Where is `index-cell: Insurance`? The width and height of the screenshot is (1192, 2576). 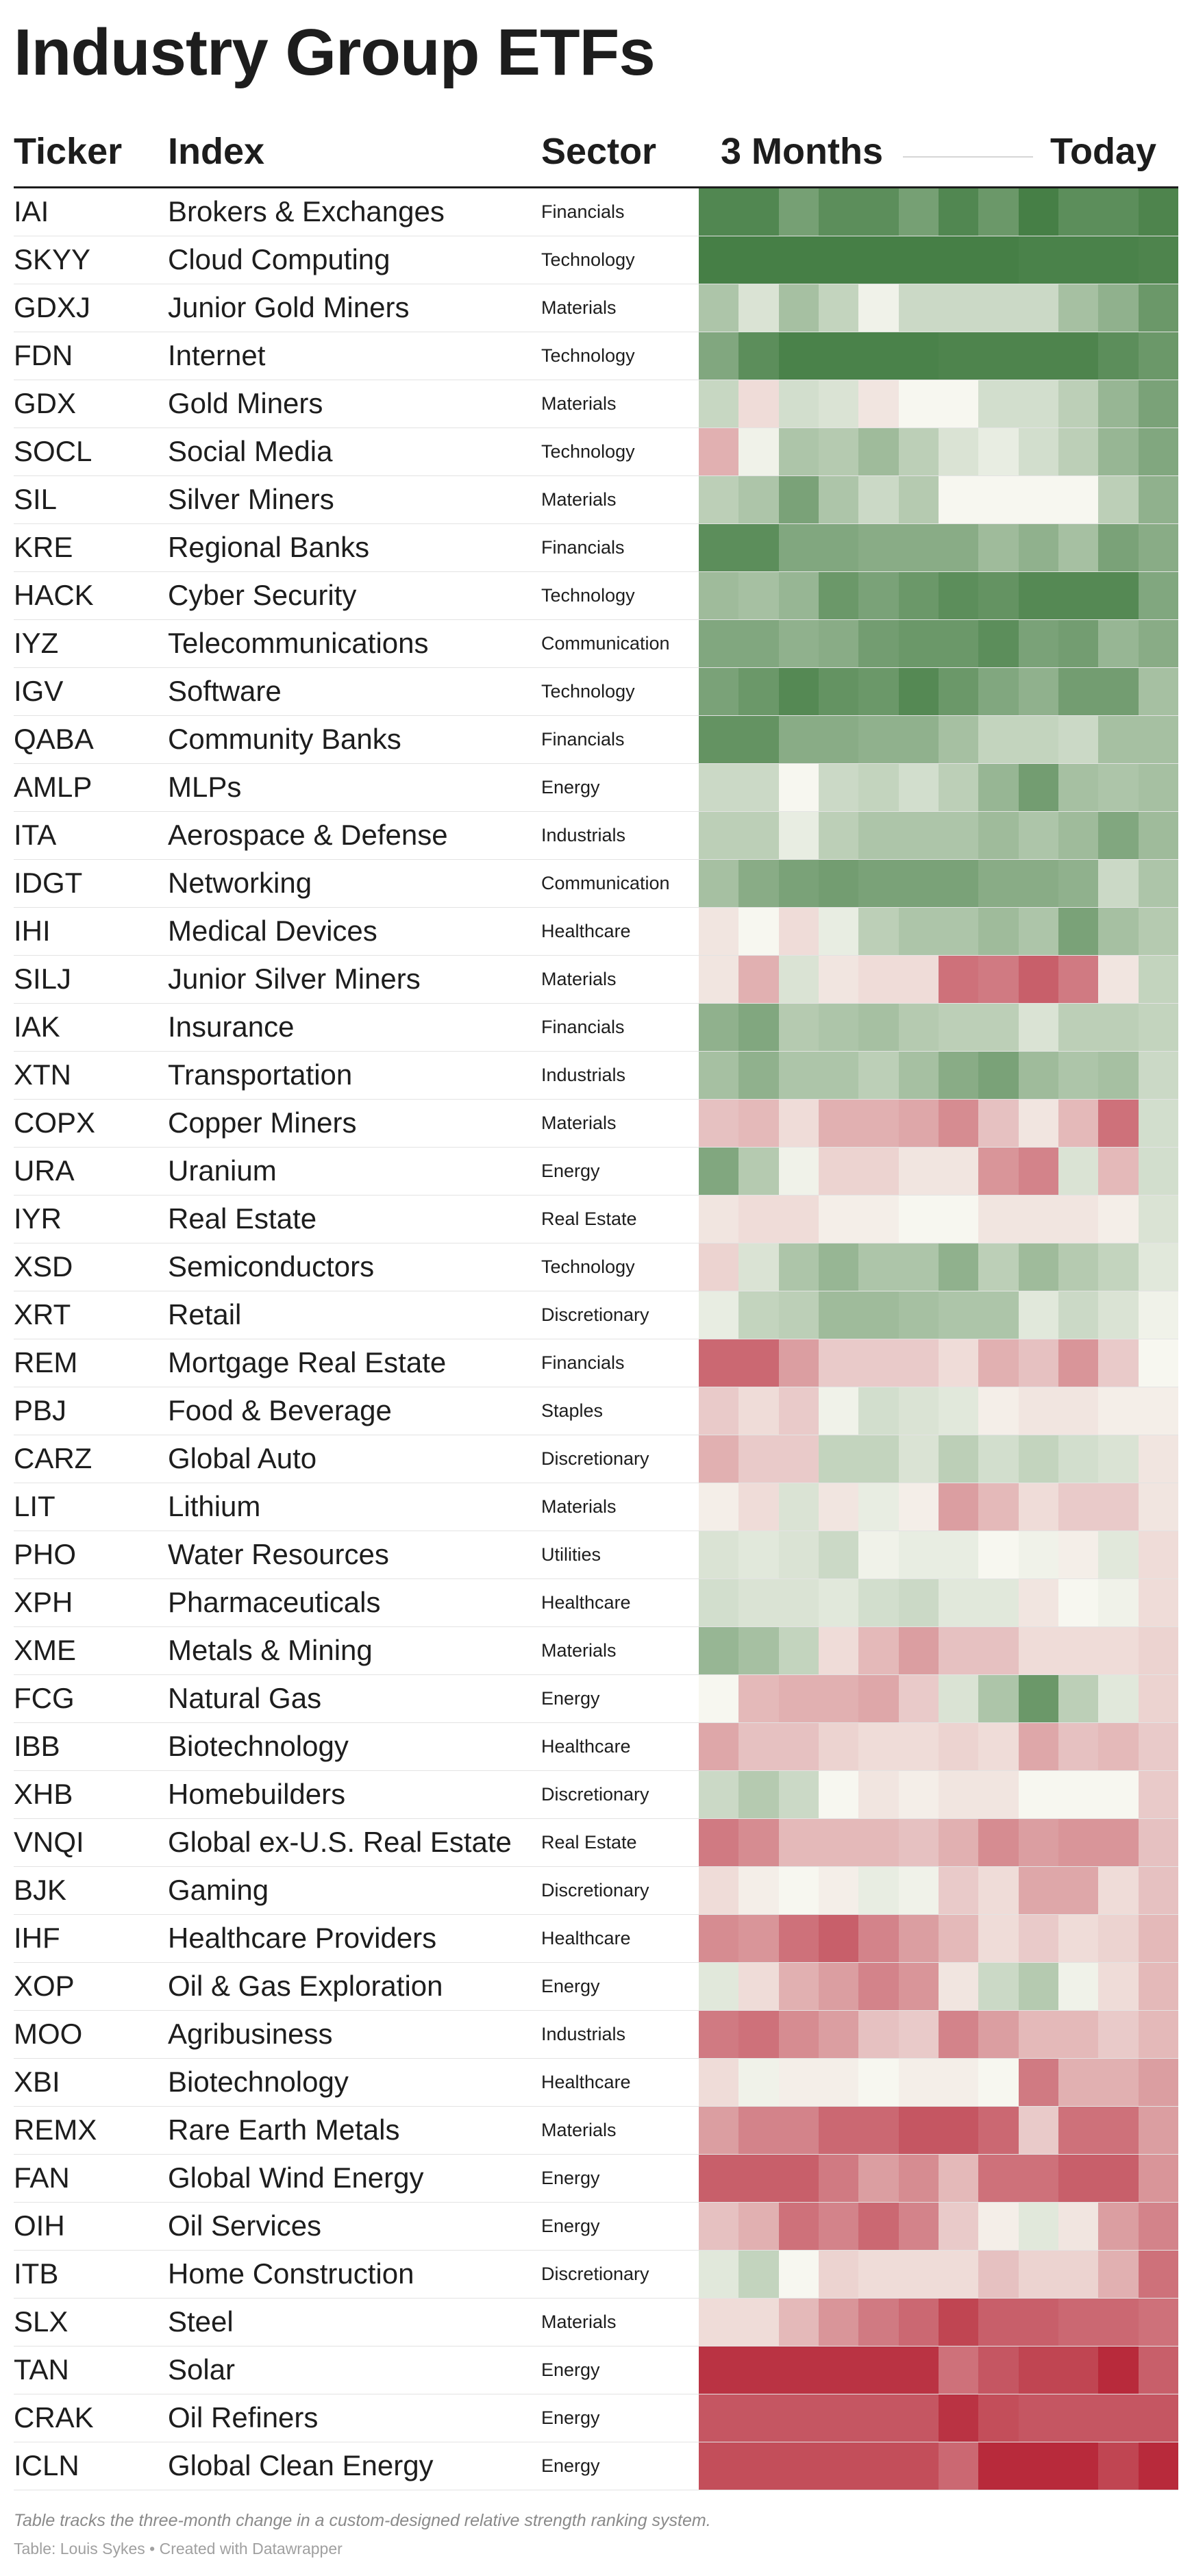 index-cell: Insurance is located at coordinates (231, 1027).